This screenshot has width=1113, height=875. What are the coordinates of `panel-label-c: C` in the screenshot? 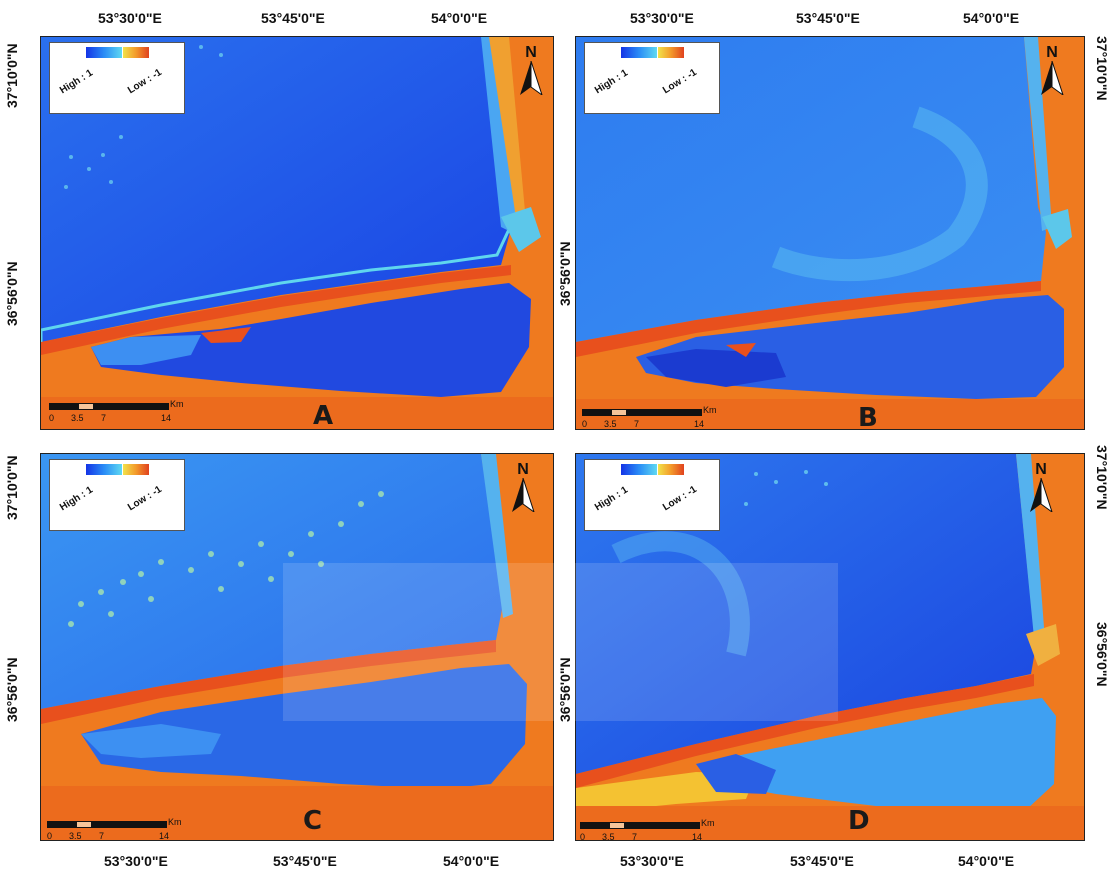 It's located at (313, 821).